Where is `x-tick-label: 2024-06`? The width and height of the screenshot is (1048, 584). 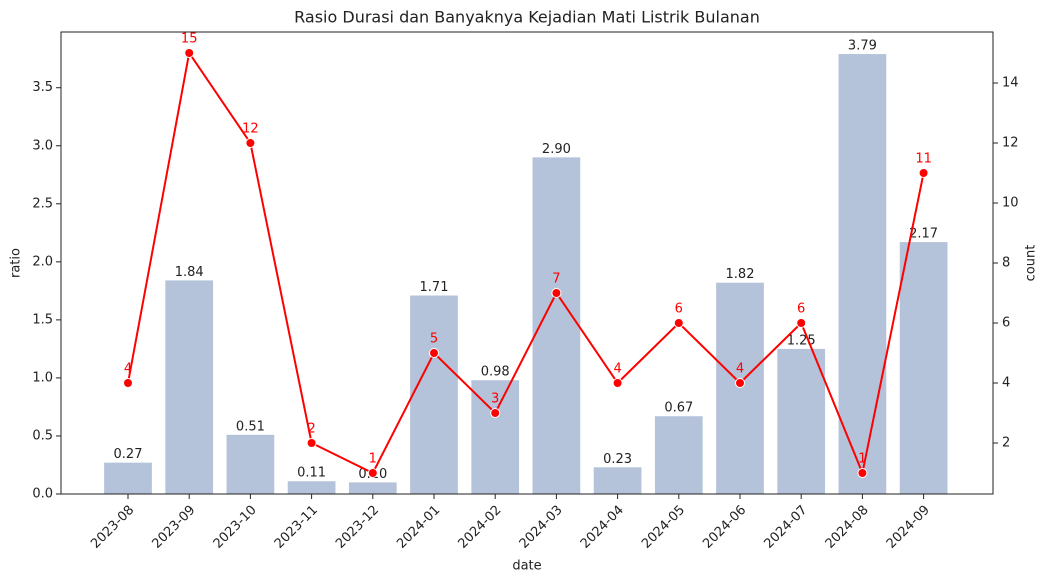 x-tick-label: 2024-06 is located at coordinates (724, 527).